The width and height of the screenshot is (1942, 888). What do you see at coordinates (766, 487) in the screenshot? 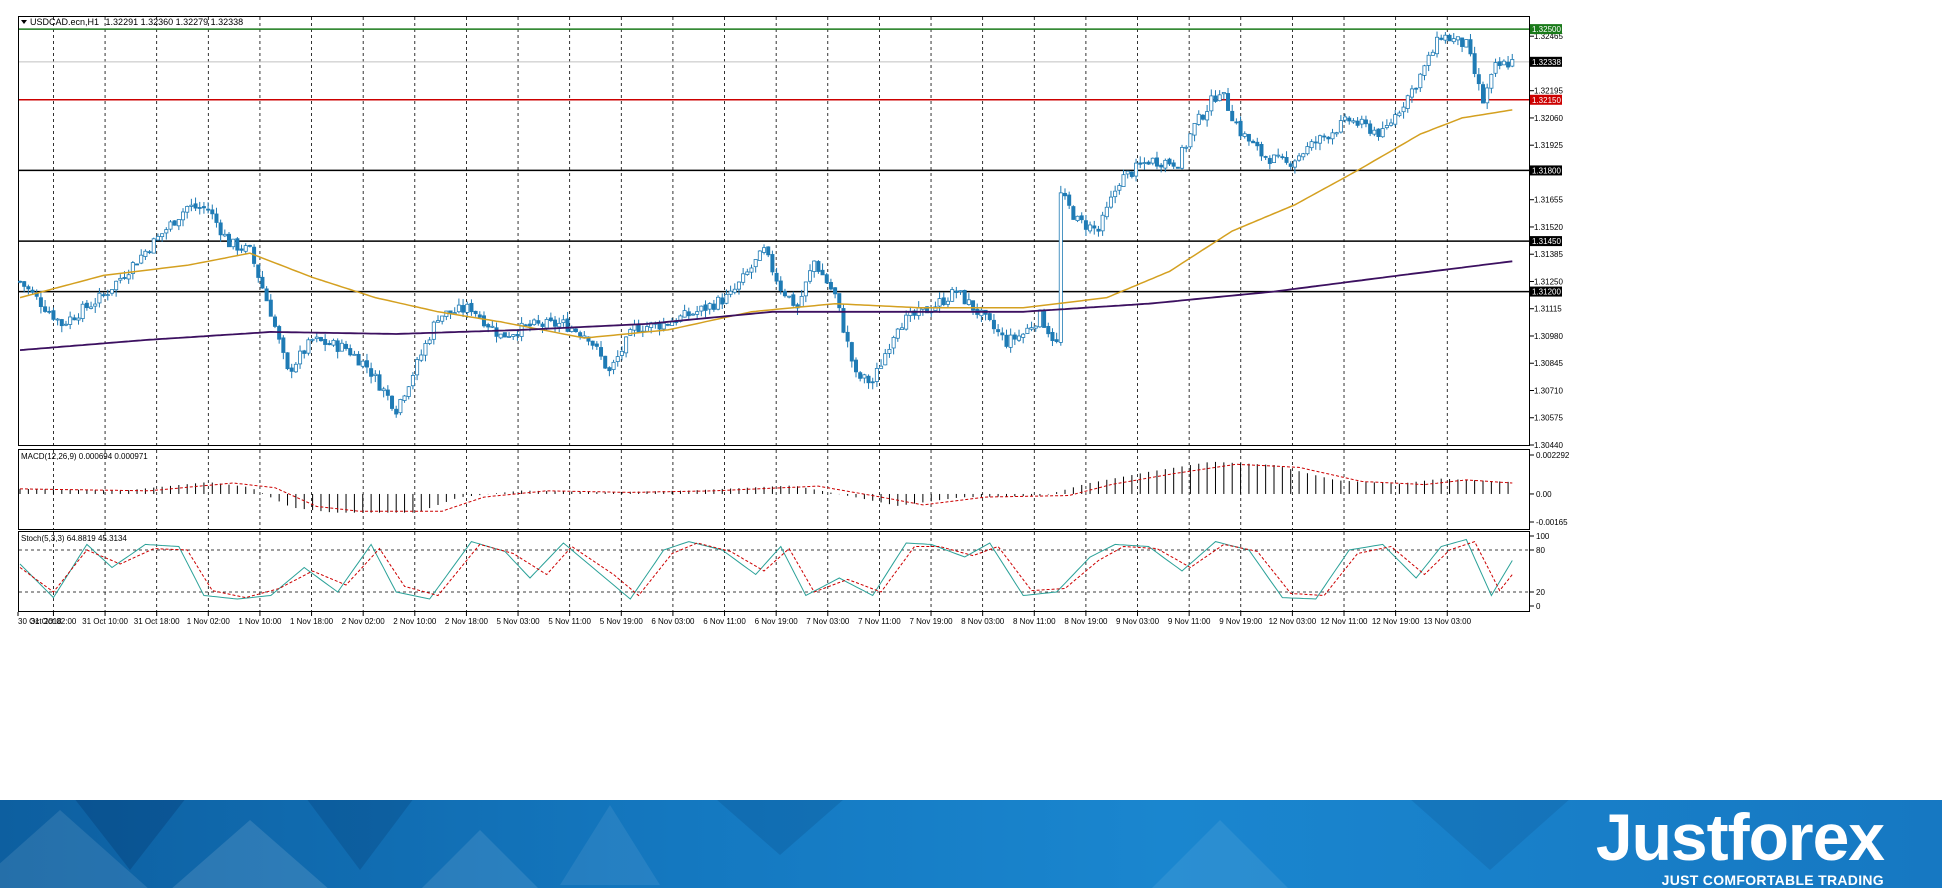
I see `macd-signal-line` at bounding box center [766, 487].